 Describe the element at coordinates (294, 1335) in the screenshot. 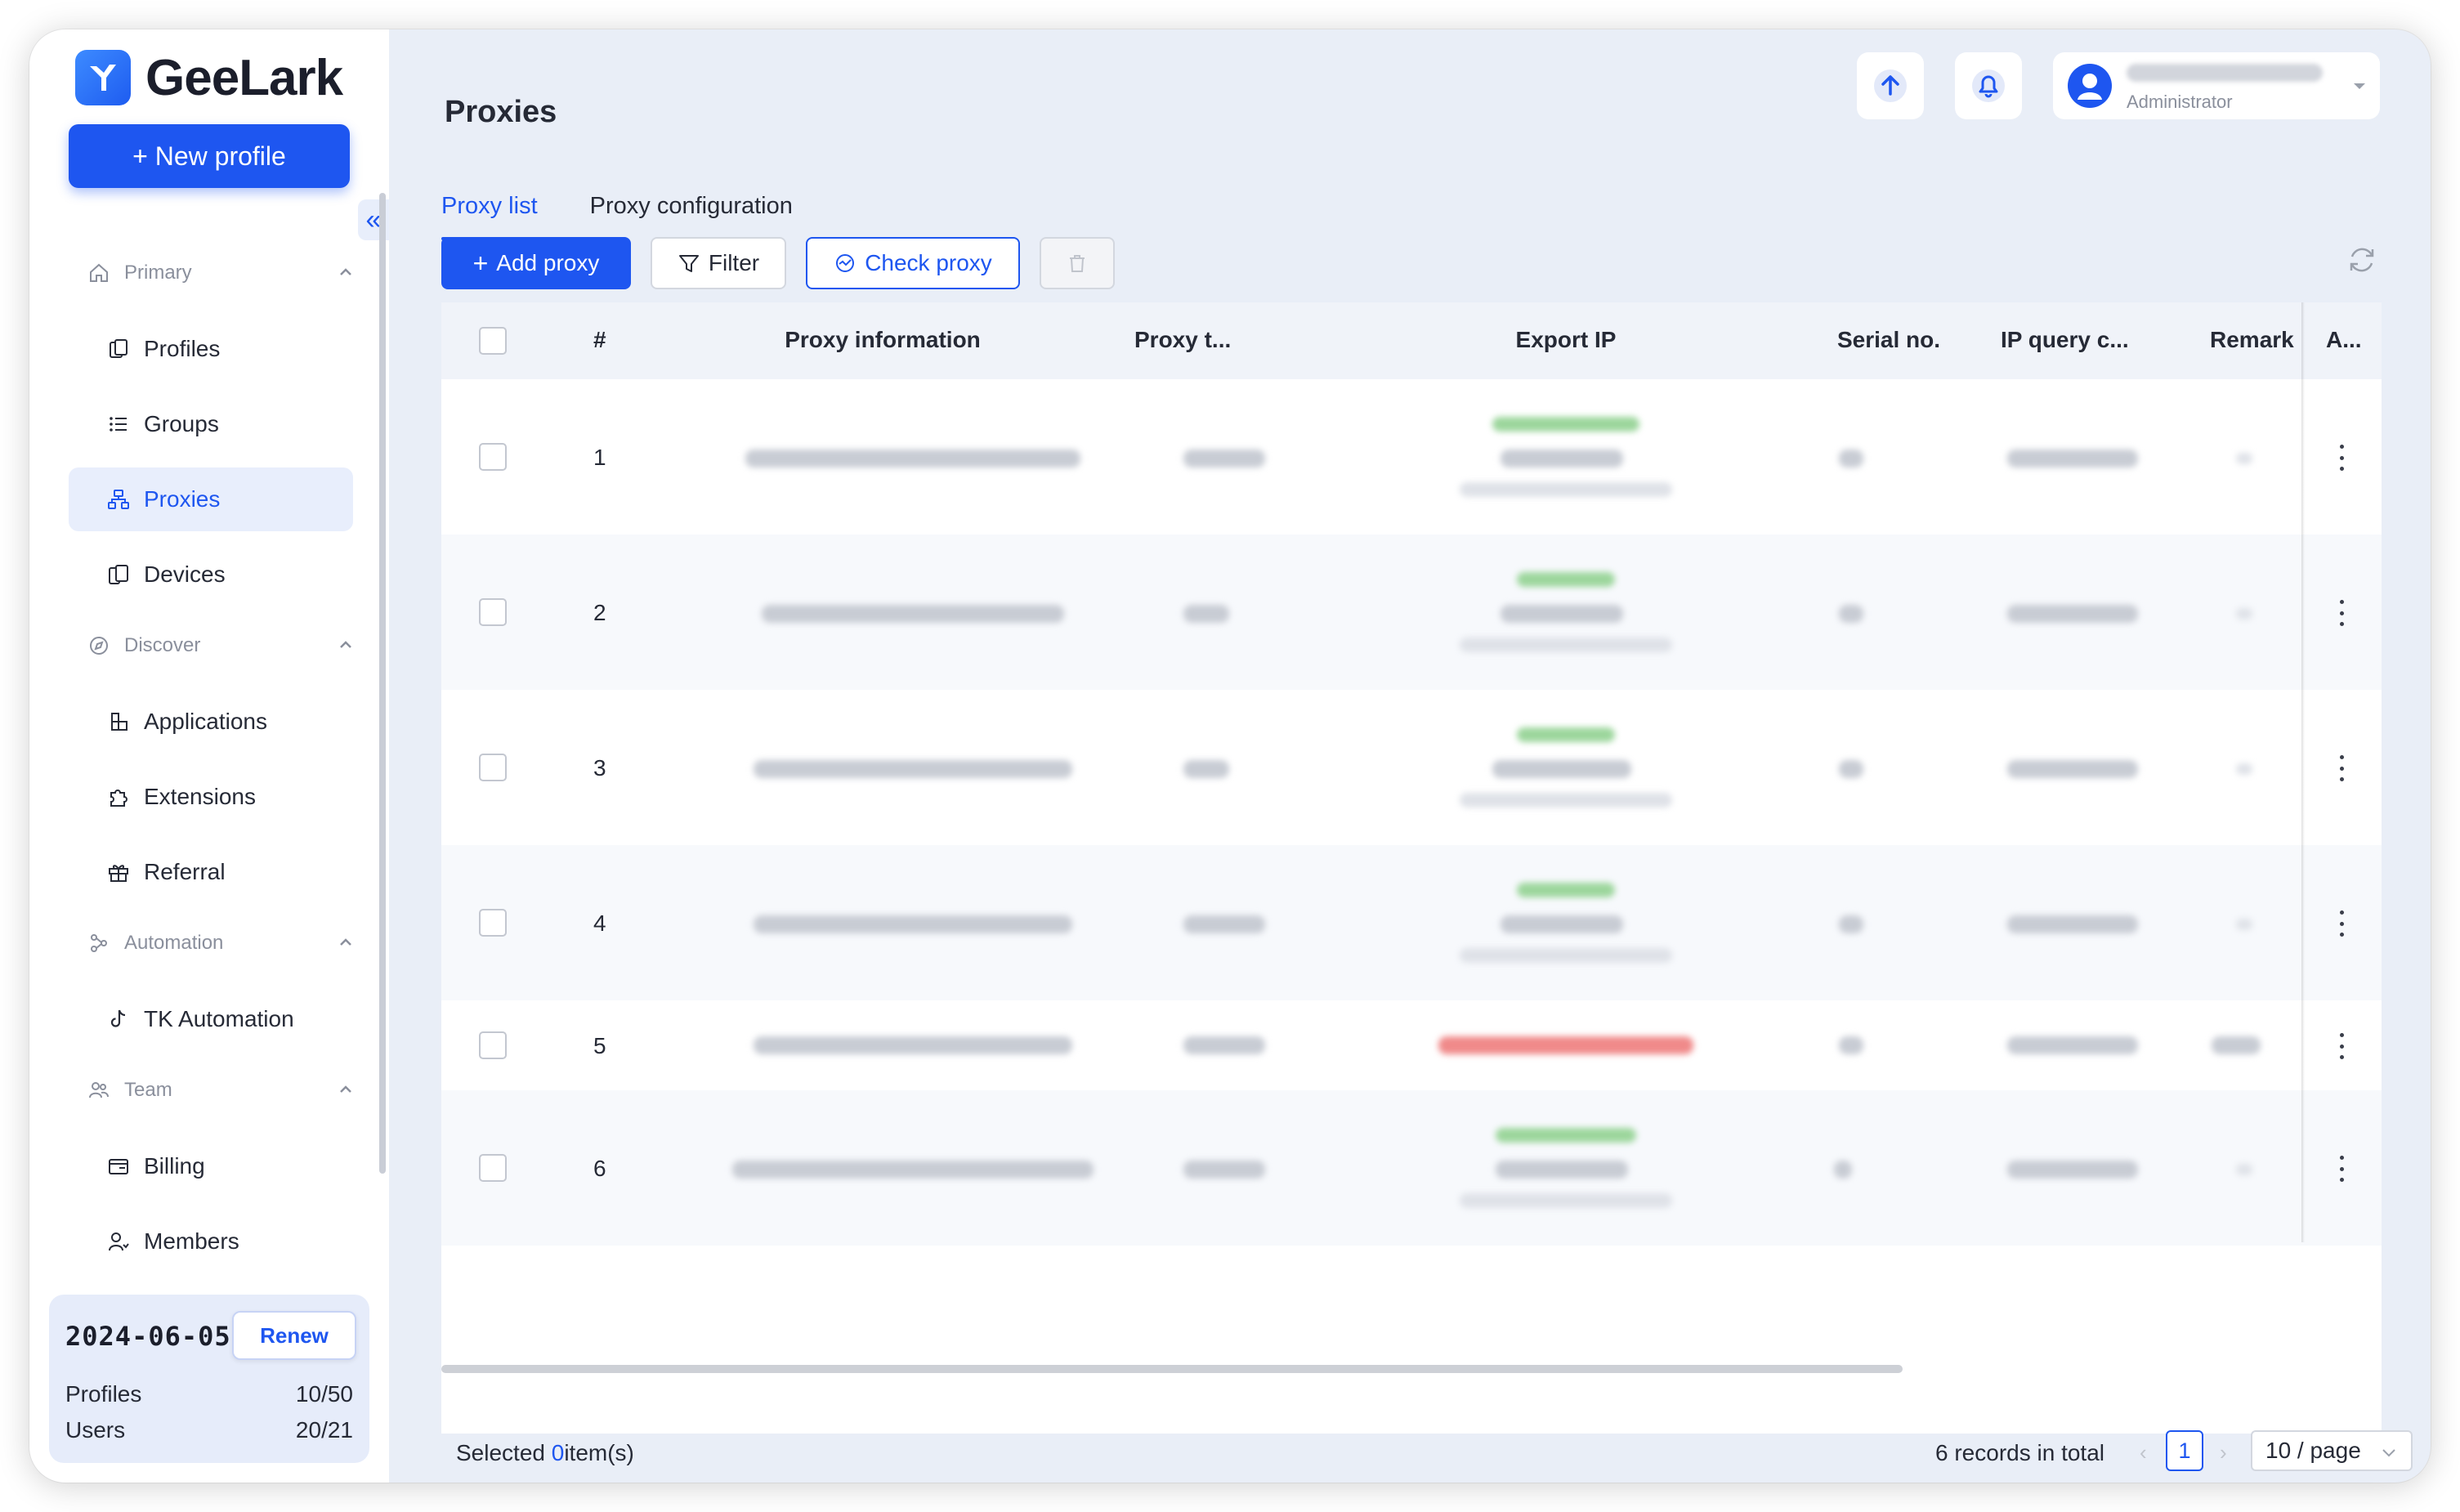

I see `renew-button: Renew` at that location.